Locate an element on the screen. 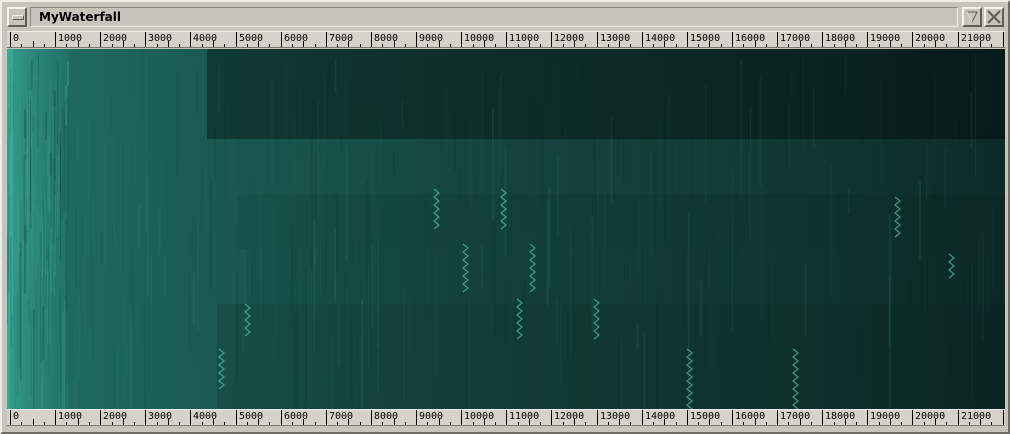 The width and height of the screenshot is (1010, 434). window-title: MyWaterfall is located at coordinates (80, 17).